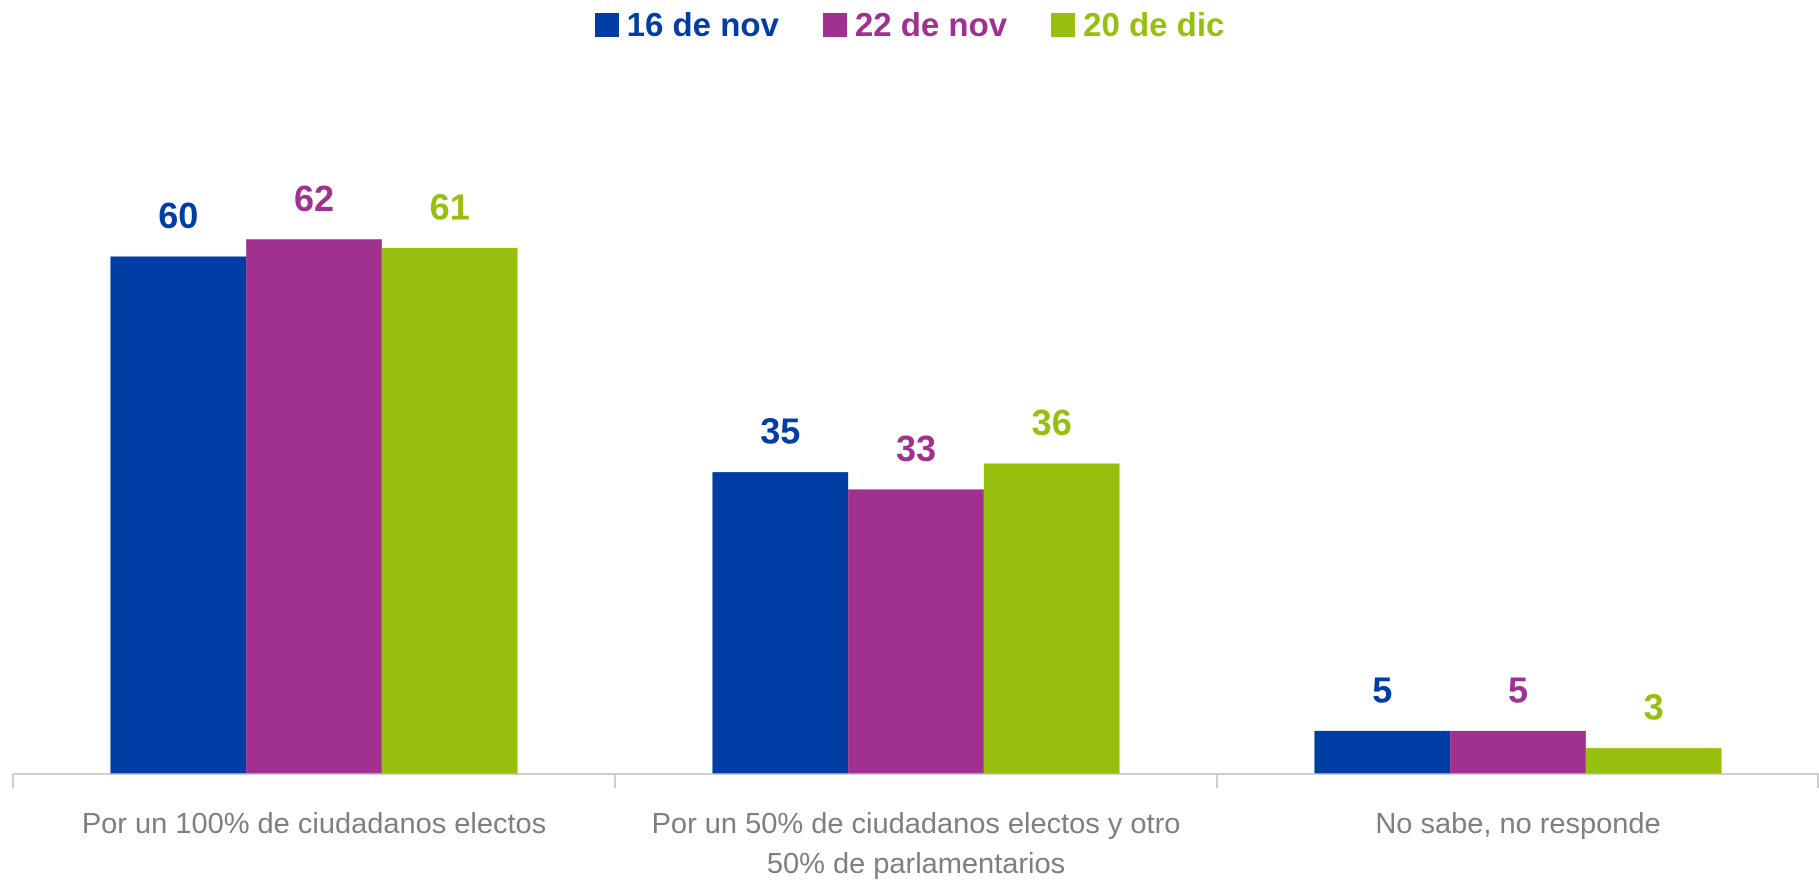 The image size is (1819, 886). What do you see at coordinates (1154, 24) in the screenshot?
I see `legend-label: 20 de dic` at bounding box center [1154, 24].